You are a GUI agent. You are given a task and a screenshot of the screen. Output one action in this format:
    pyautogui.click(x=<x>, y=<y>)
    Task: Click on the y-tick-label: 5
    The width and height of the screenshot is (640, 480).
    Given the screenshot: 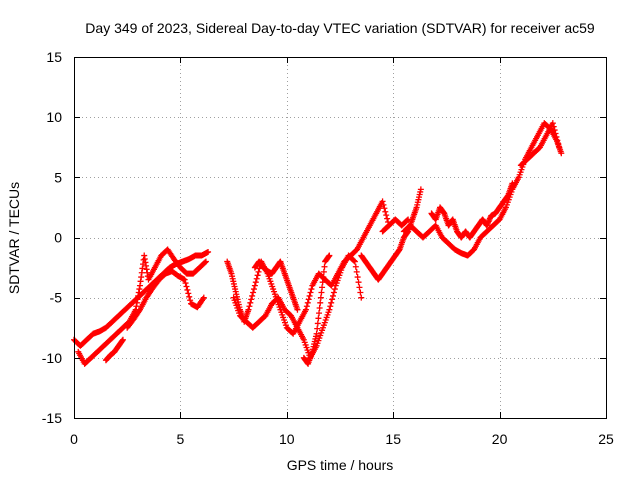 What is the action you would take?
    pyautogui.click(x=58, y=177)
    